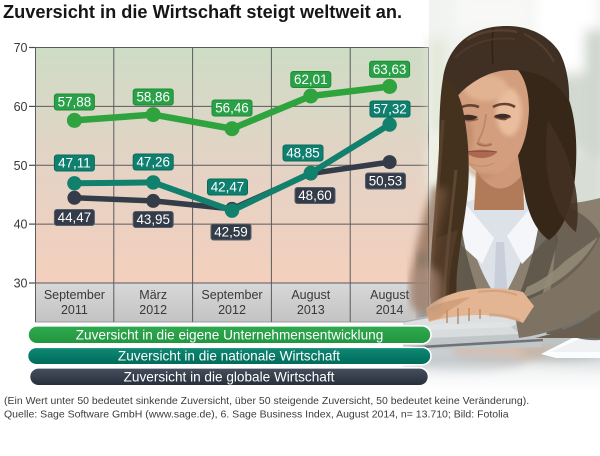  What do you see at coordinates (153, 97) in the screenshot?
I see `svg-text: 58,86` at bounding box center [153, 97].